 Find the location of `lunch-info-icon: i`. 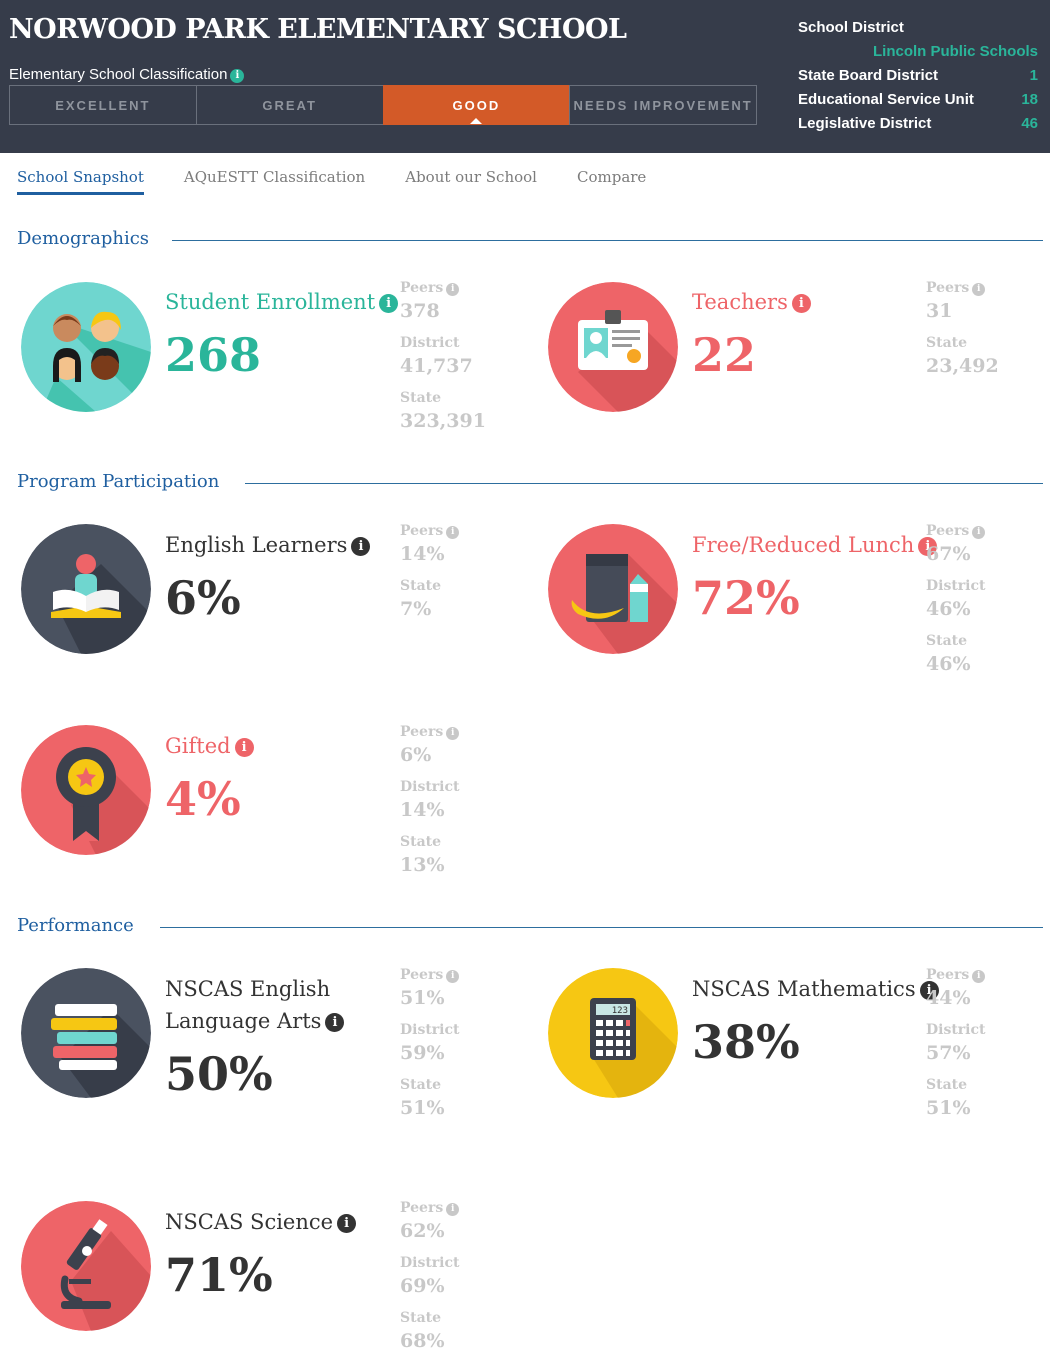

lunch-info-icon: i is located at coordinates (928, 546).